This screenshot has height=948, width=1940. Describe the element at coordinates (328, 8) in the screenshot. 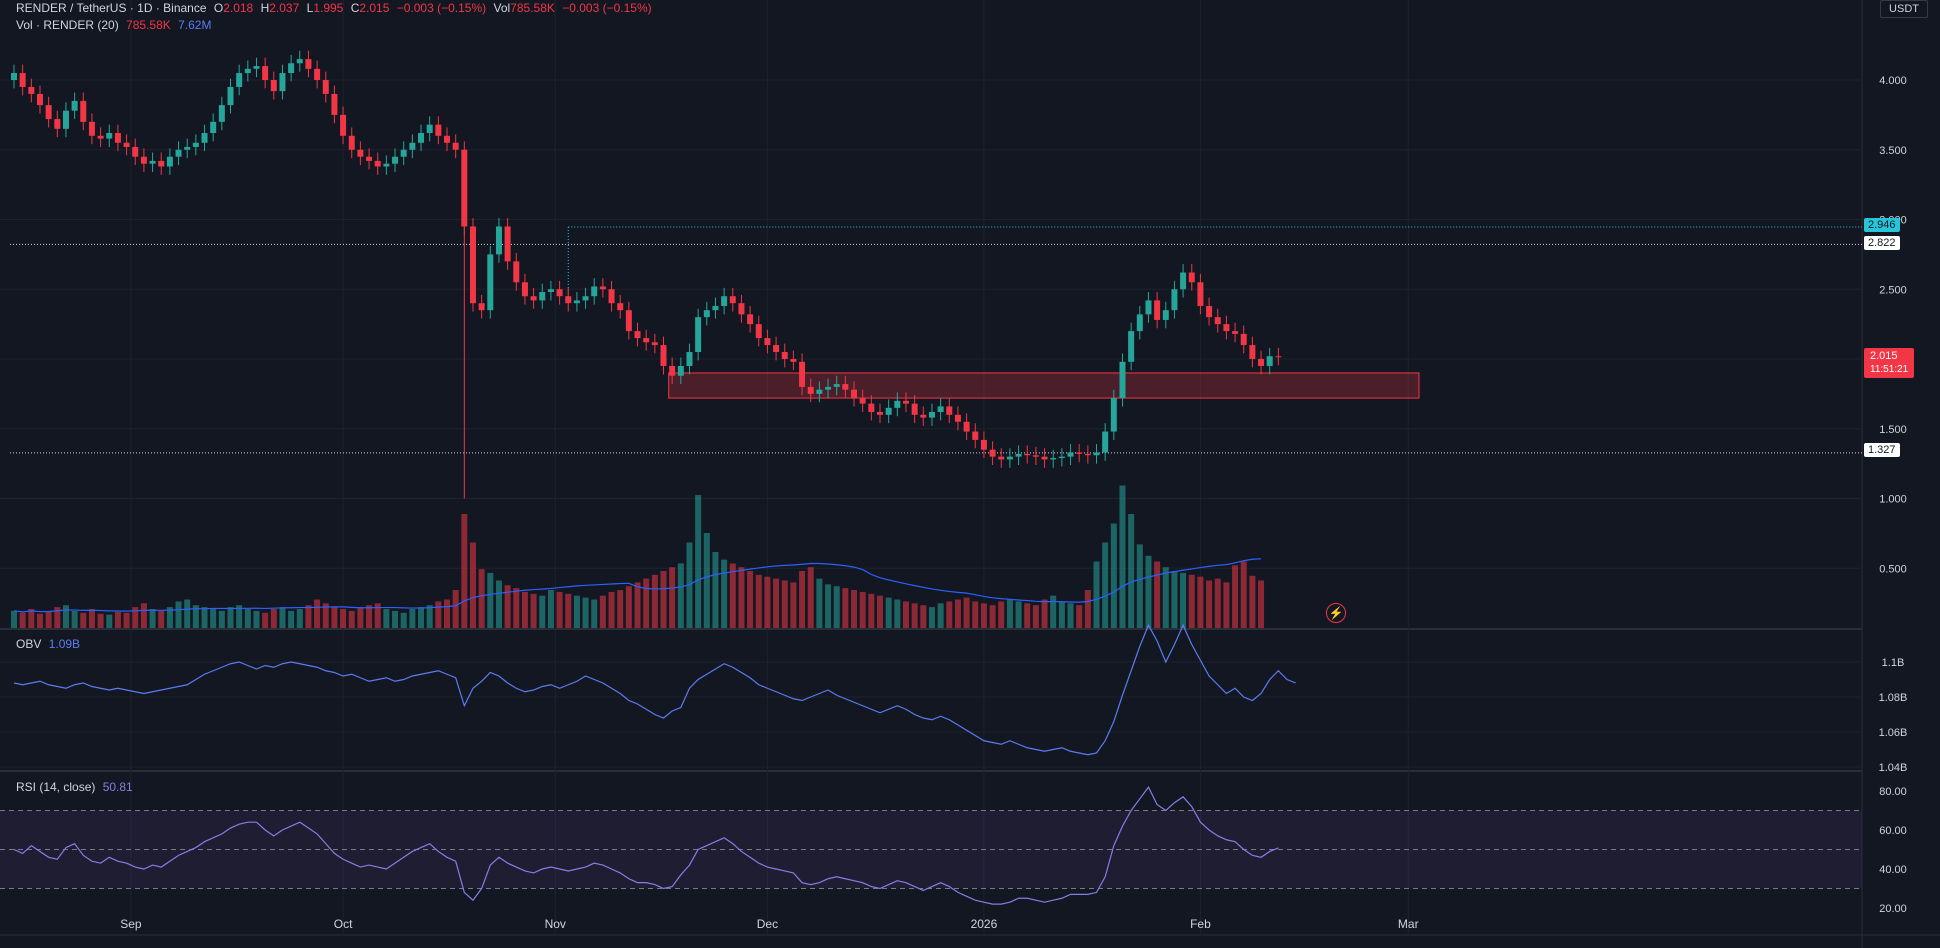

I see `low-value: 1.995` at that location.